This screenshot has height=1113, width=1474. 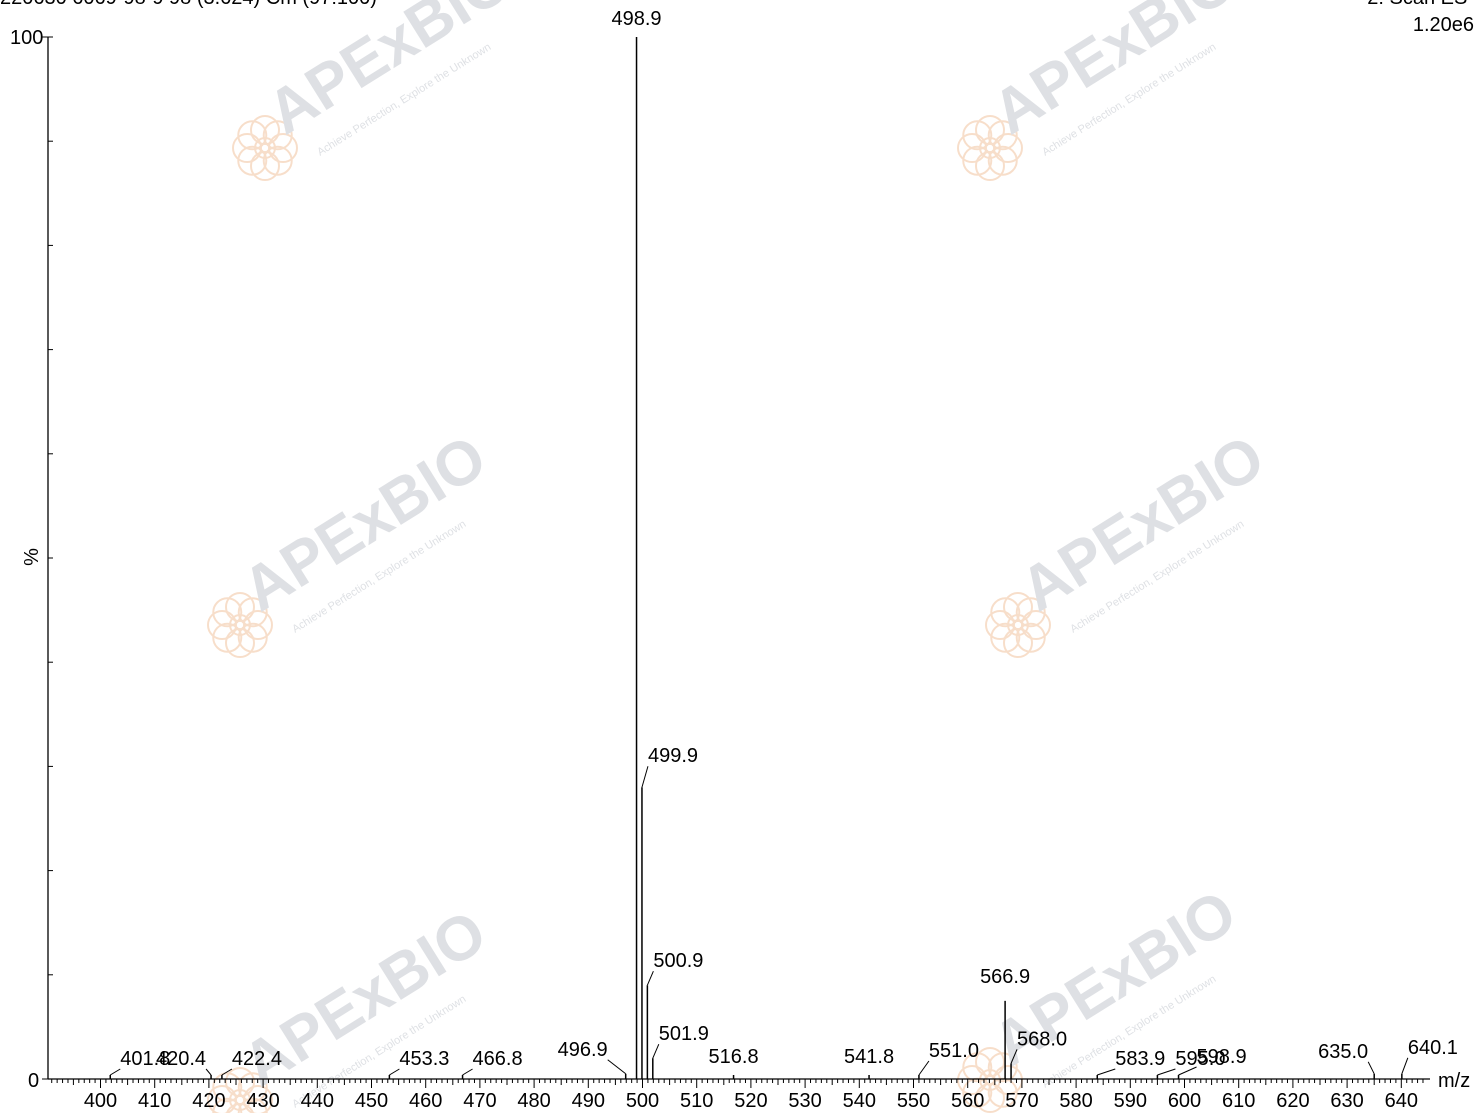 I want to click on x-tick-label: 570, so click(x=1021, y=1101).